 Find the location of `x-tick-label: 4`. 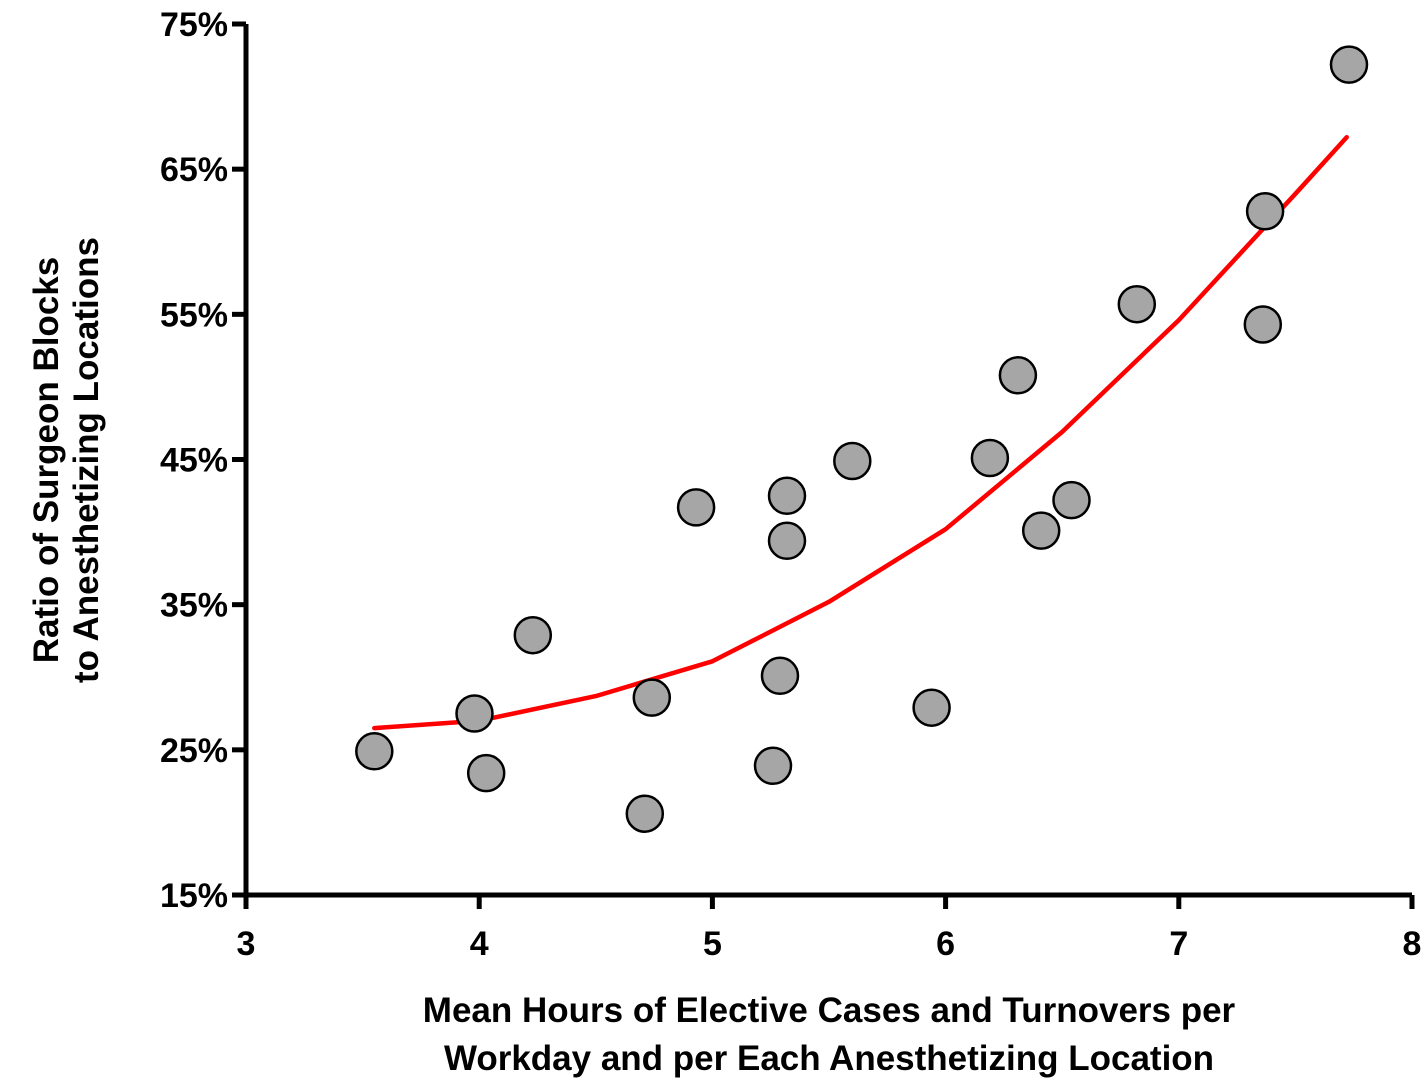

x-tick-label: 4 is located at coordinates (479, 944).